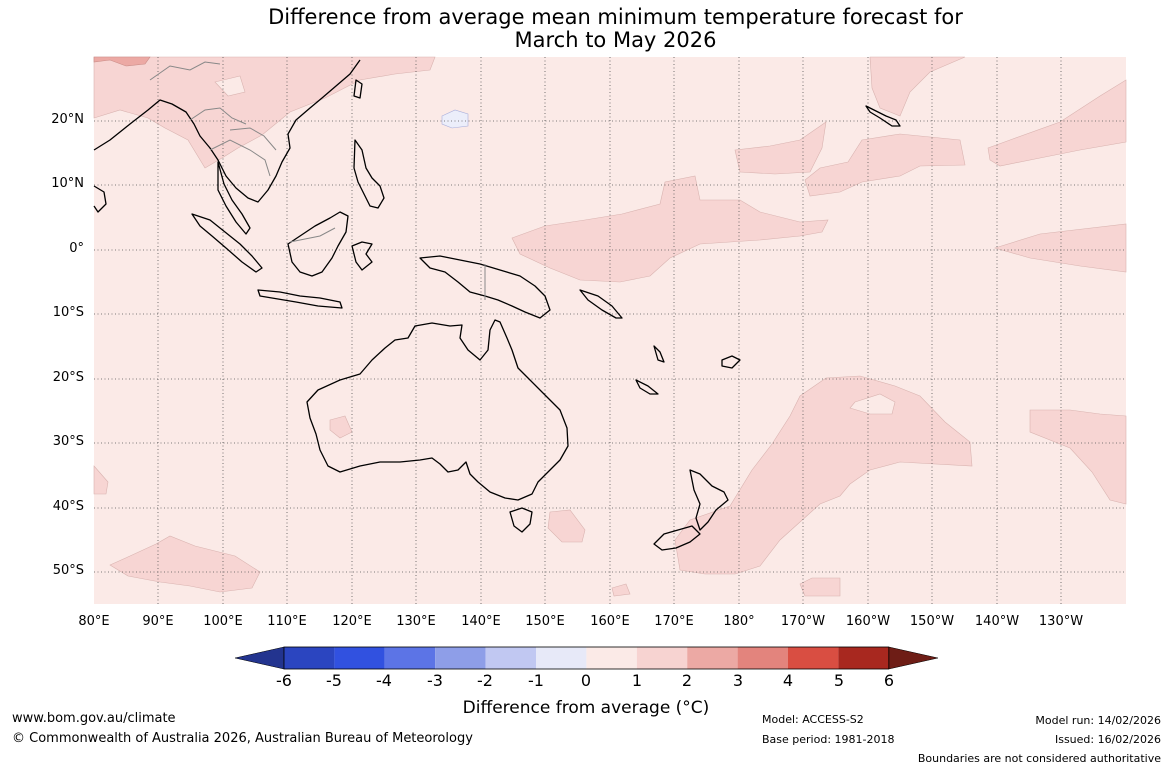 The image size is (1173, 770). I want to click on region-west-indian, so click(101, 480).